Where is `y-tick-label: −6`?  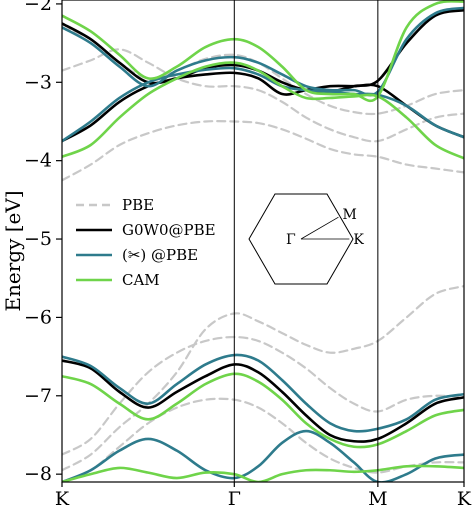
y-tick-label: −6 is located at coordinates (38, 317).